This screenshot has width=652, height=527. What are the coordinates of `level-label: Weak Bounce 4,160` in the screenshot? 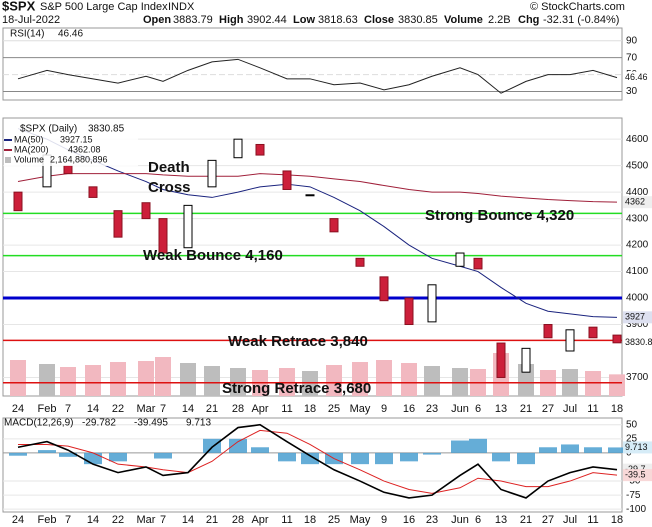 It's located at (213, 255).